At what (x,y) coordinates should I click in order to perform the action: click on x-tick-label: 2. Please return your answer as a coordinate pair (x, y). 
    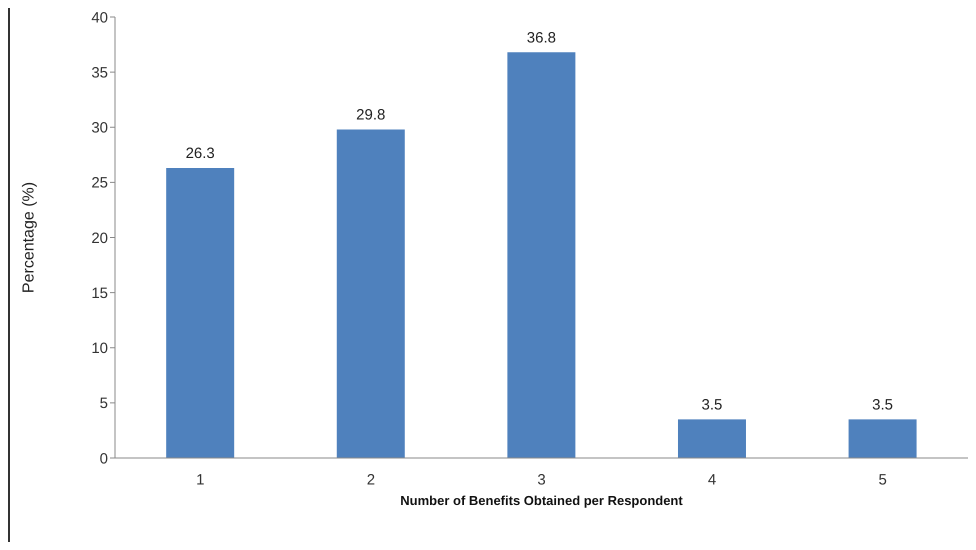
    Looking at the image, I should click on (371, 480).